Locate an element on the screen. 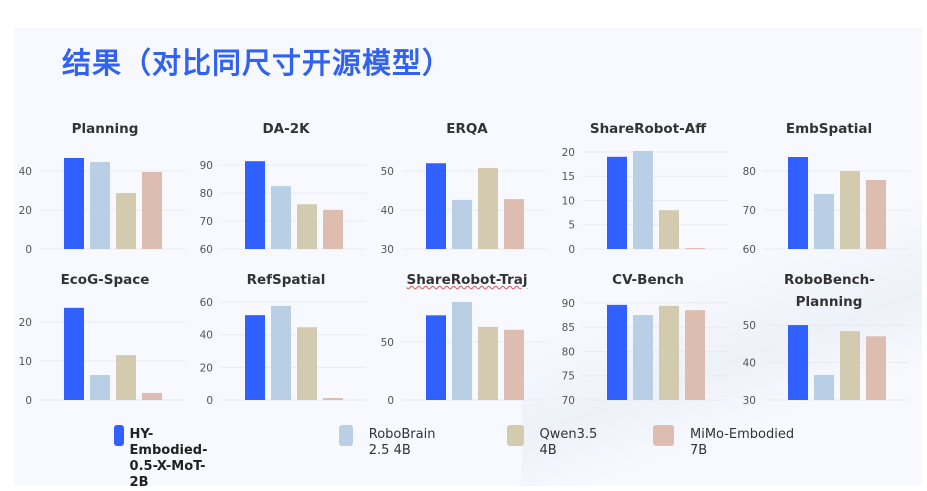 The height and width of the screenshot is (491, 927). chart-refspatial: 0 20 40 60 is located at coordinates (283, 352).